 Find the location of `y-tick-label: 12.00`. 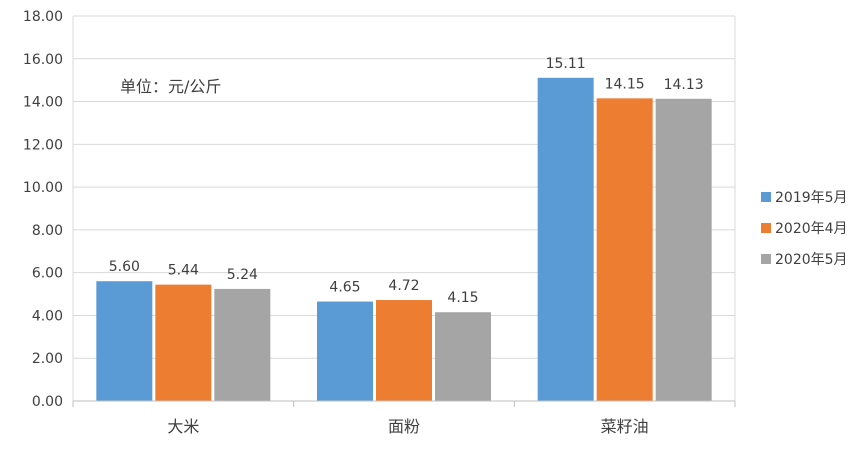

y-tick-label: 12.00 is located at coordinates (43, 145).